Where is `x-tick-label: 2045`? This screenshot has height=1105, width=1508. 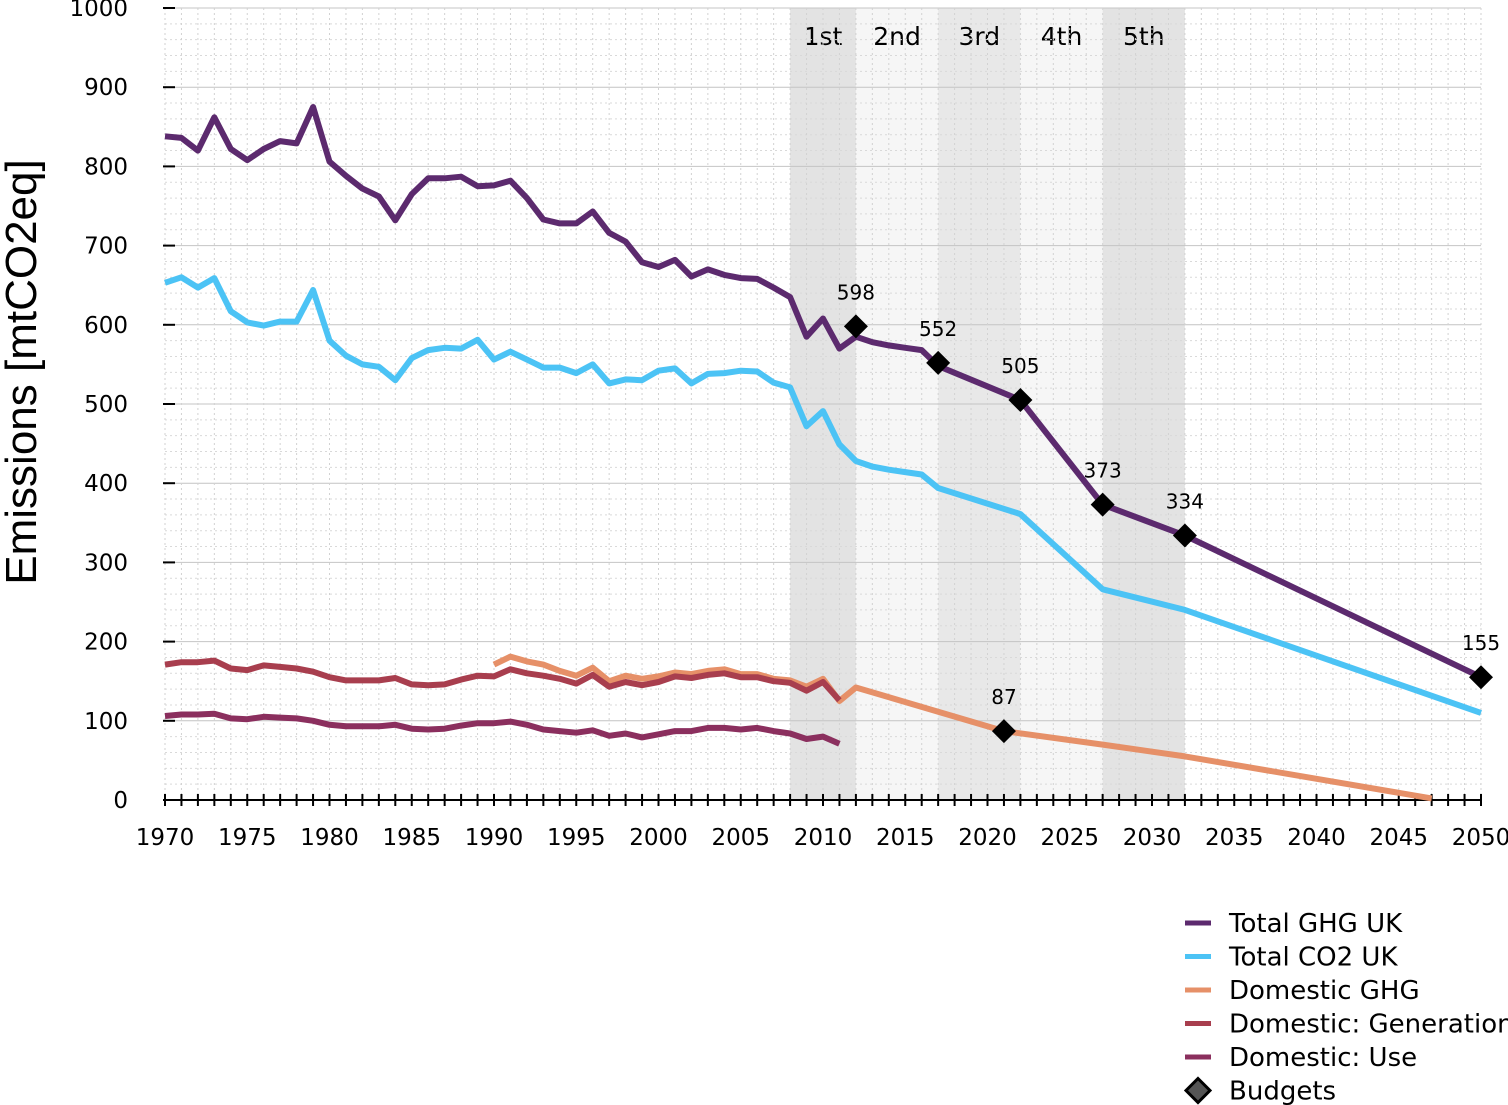
x-tick-label: 2045 is located at coordinates (1398, 838).